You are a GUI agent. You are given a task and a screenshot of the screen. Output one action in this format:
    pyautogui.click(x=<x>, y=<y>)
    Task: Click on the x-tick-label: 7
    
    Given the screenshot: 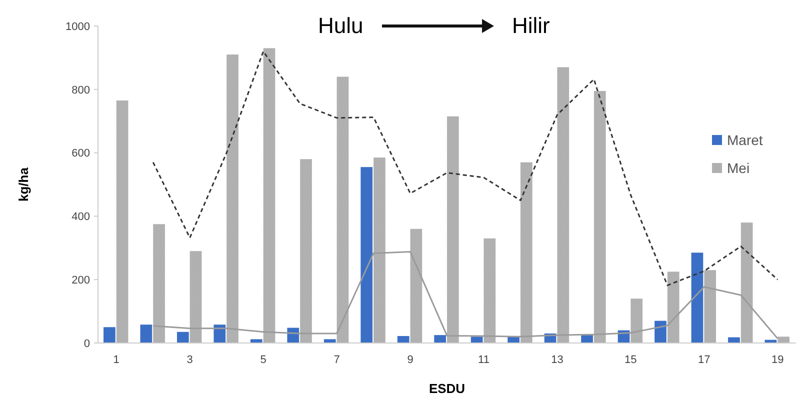 What is the action you would take?
    pyautogui.click(x=337, y=360)
    